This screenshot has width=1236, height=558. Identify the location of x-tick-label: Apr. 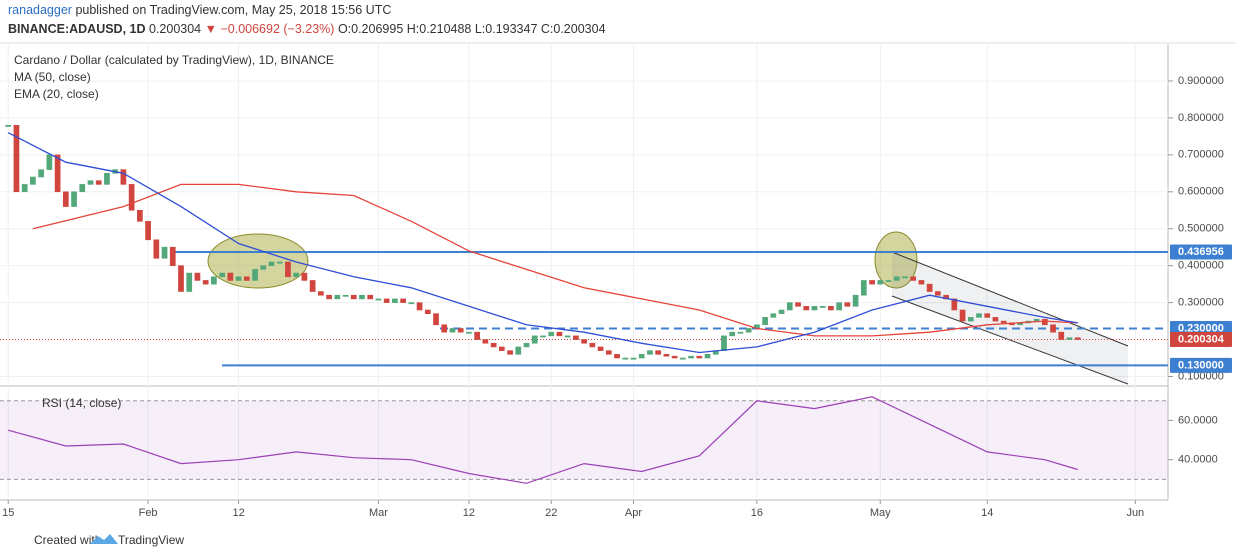
(633, 513).